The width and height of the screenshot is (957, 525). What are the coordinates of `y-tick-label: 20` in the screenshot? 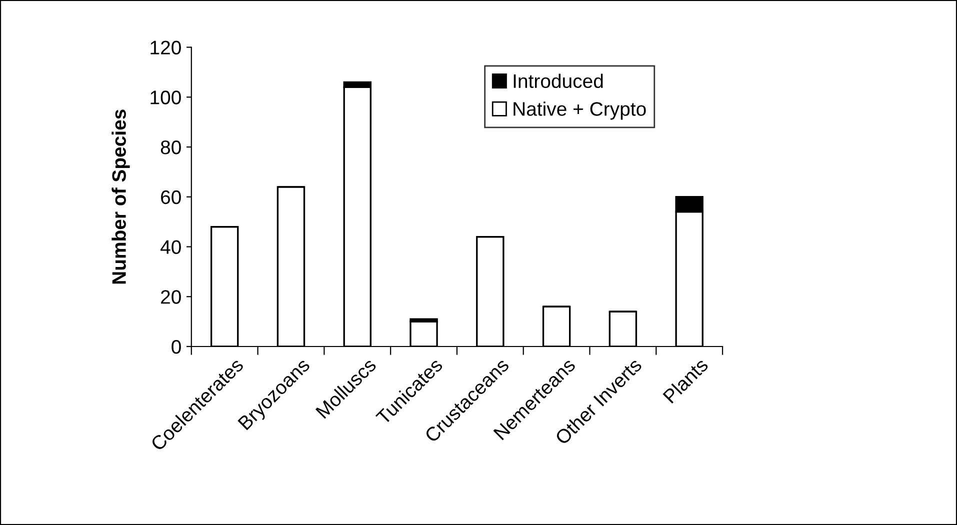 It's located at (171, 297).